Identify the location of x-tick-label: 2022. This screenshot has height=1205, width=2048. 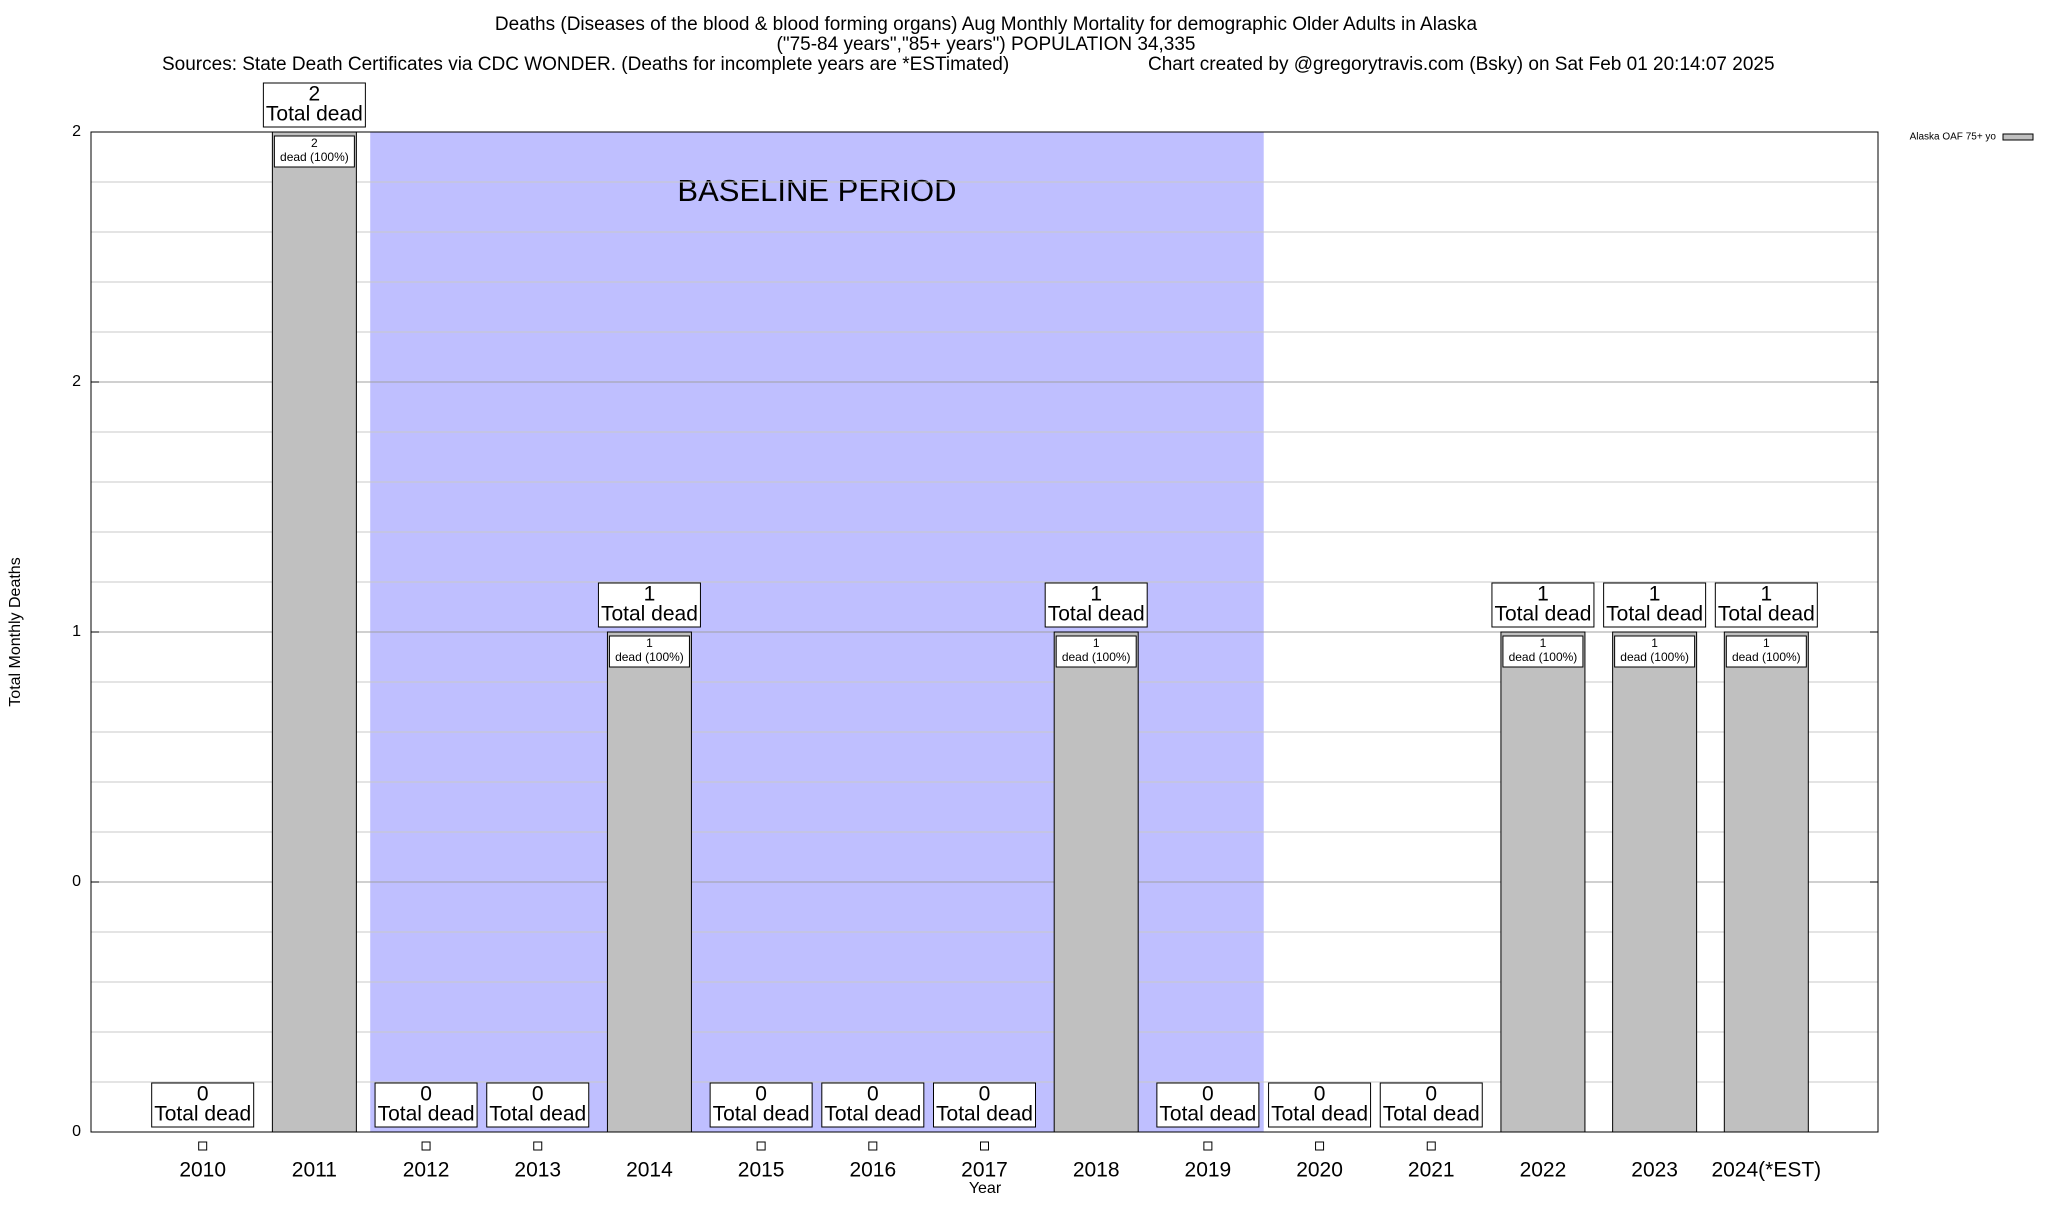
(1543, 1170).